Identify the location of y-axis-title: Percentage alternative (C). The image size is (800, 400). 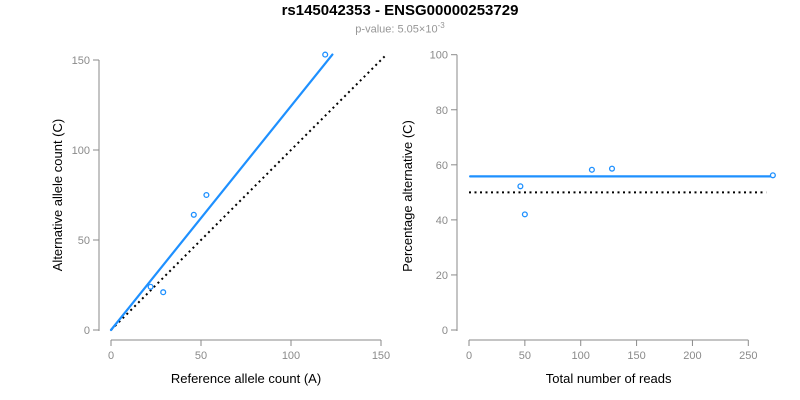
(407, 196).